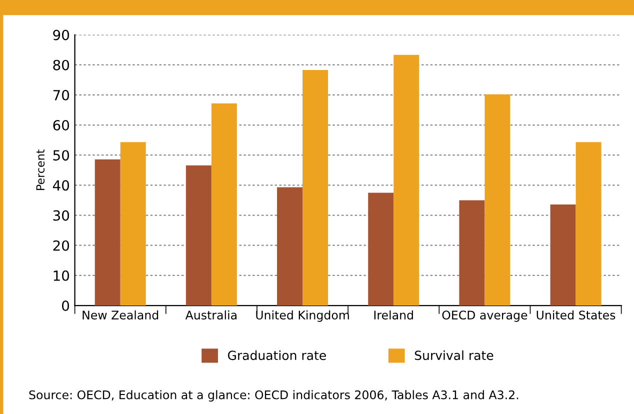 The image size is (634, 414). What do you see at coordinates (485, 316) in the screenshot?
I see `x-tick-label: OECD average` at bounding box center [485, 316].